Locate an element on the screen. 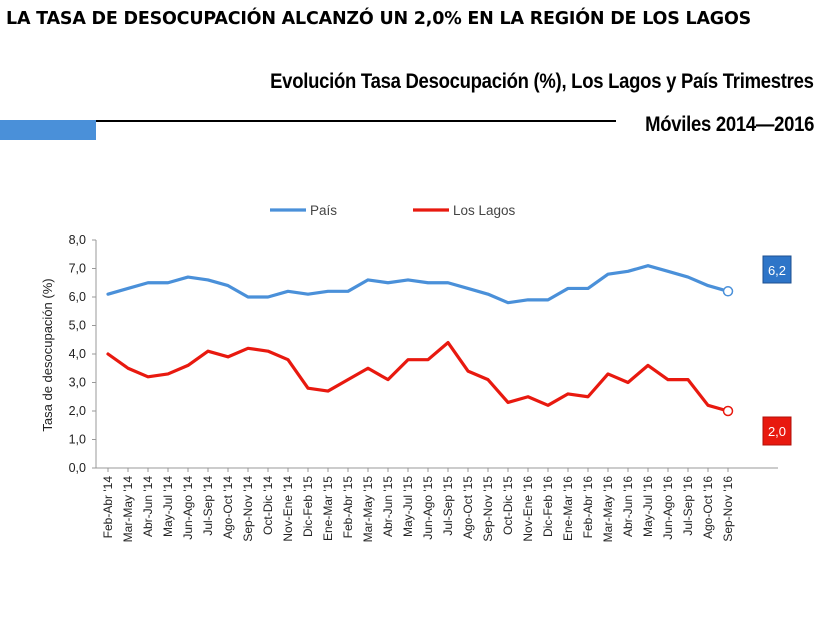 The image size is (820, 620). x-tick-label: Oct-Dic '14 is located at coordinates (268, 505).